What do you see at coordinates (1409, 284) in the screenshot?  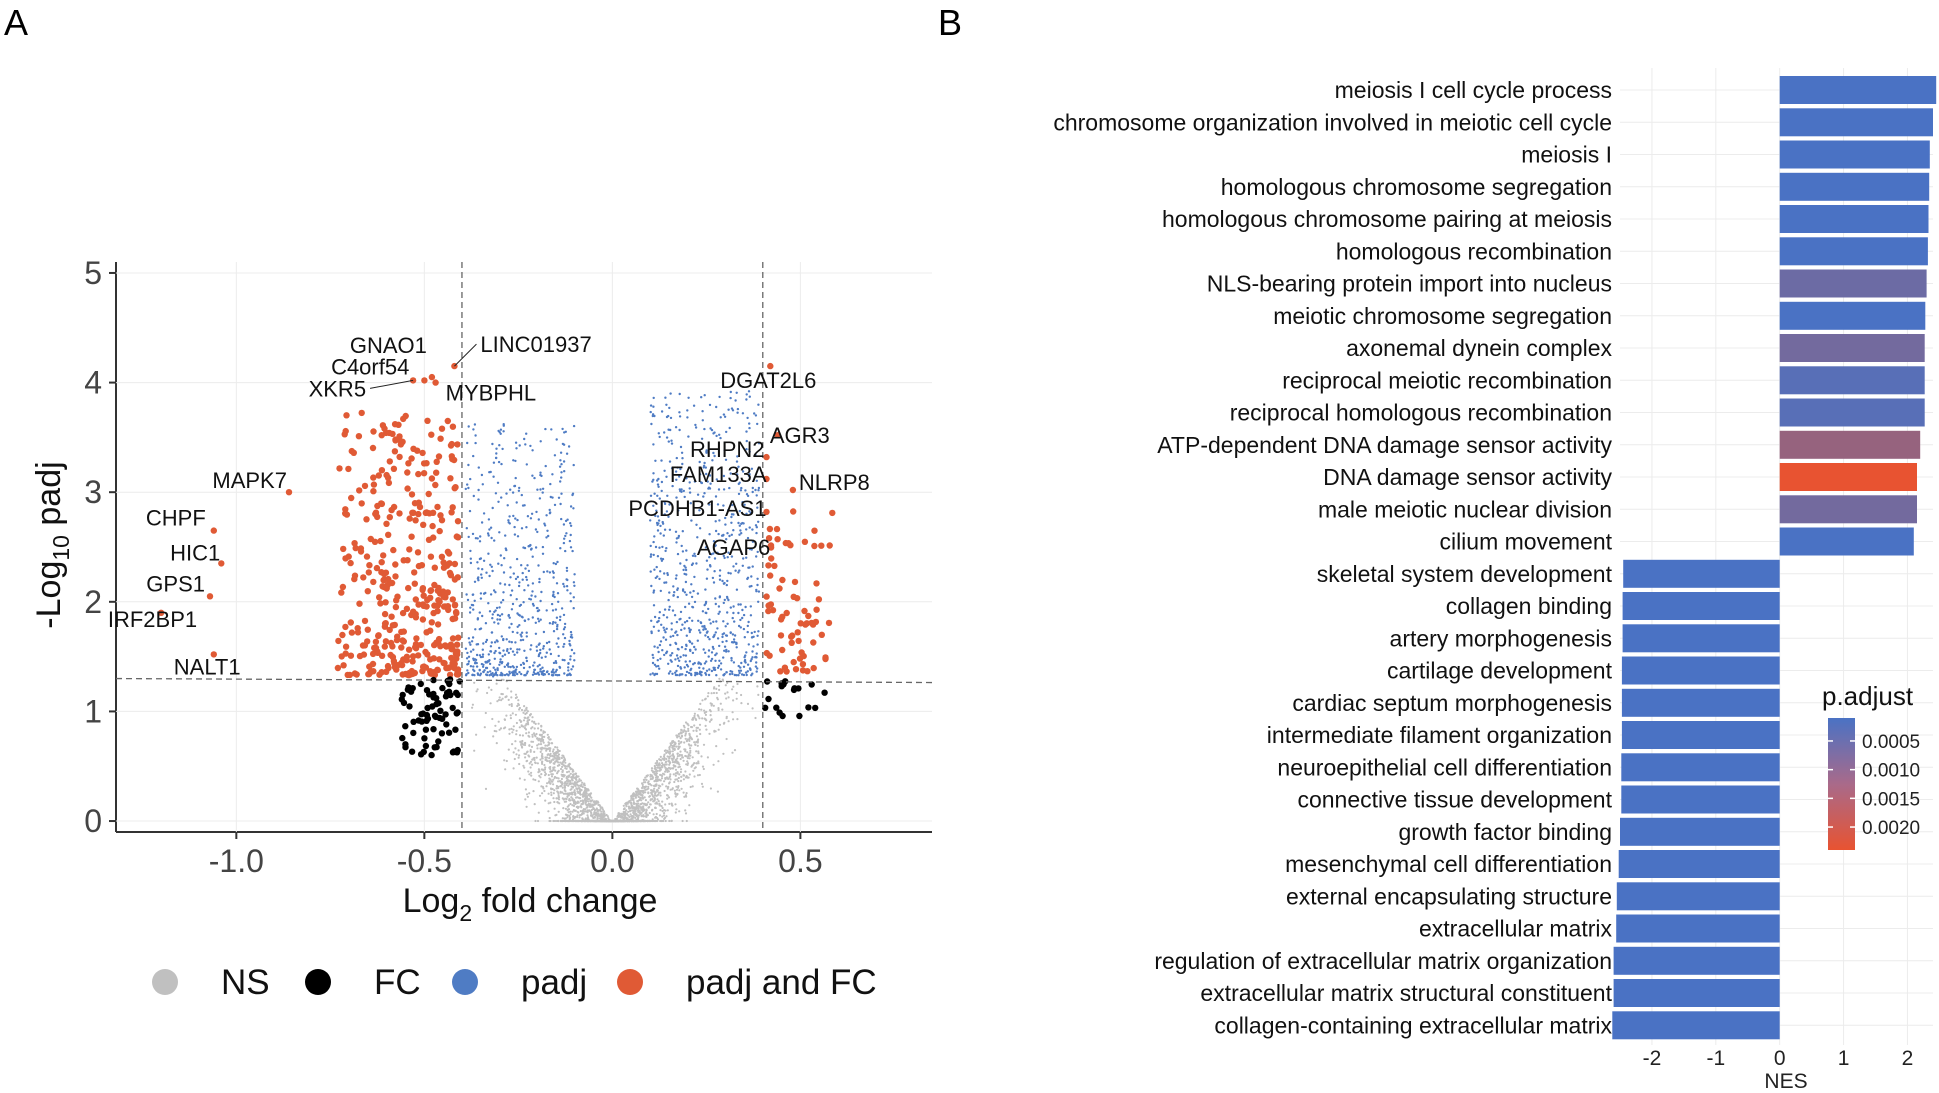 I see `gsea-term-label: NLS-bearing protein import into nucleus` at bounding box center [1409, 284].